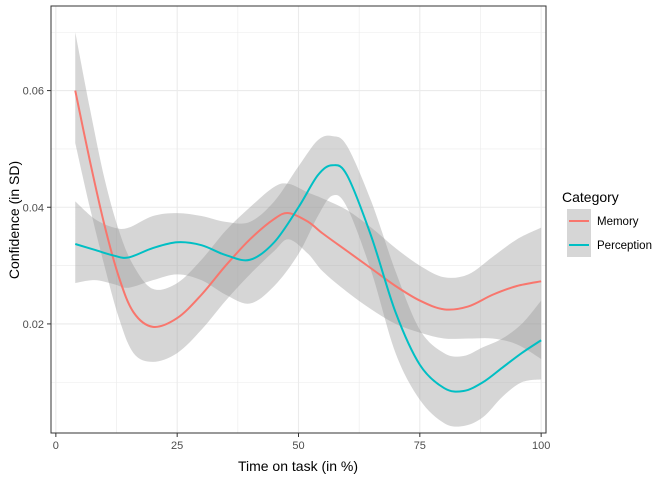 Image resolution: width=672 pixels, height=480 pixels. I want to click on x-tick-label: 0, so click(56, 446).